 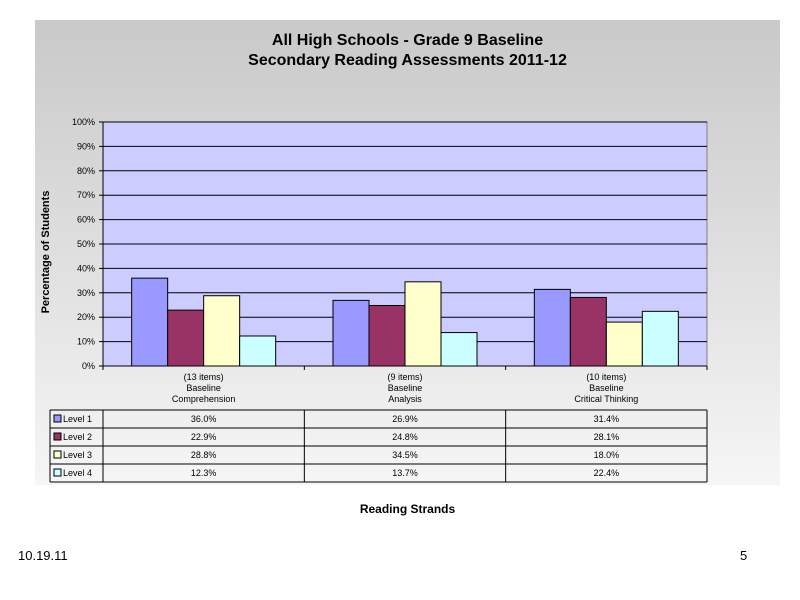 What do you see at coordinates (86, 195) in the screenshot?
I see `y-tick-label: 70%` at bounding box center [86, 195].